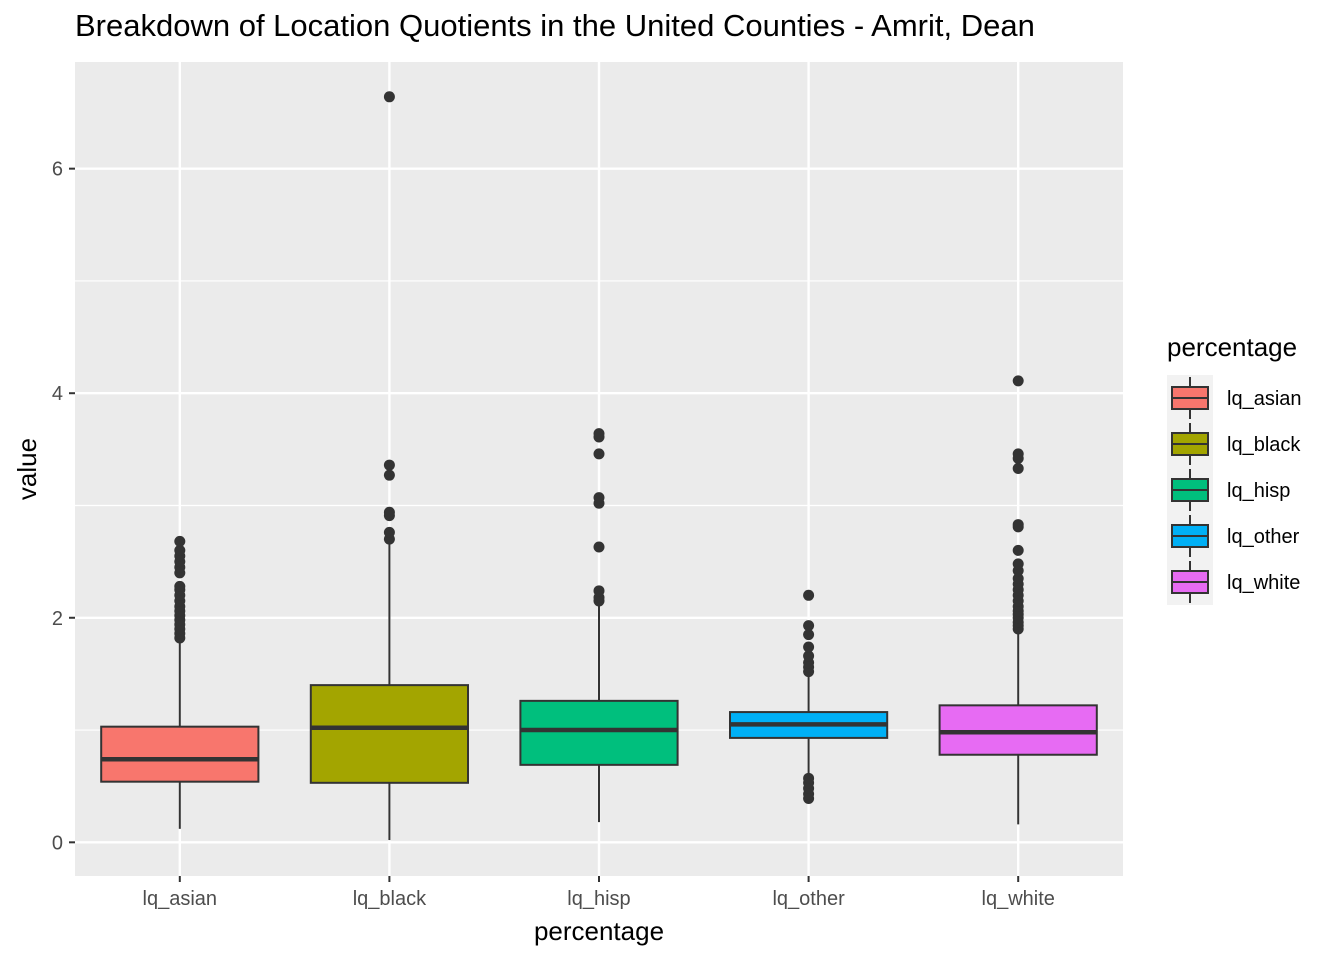 The height and width of the screenshot is (960, 1344). I want to click on legend-label: lq_other, so click(1263, 537).